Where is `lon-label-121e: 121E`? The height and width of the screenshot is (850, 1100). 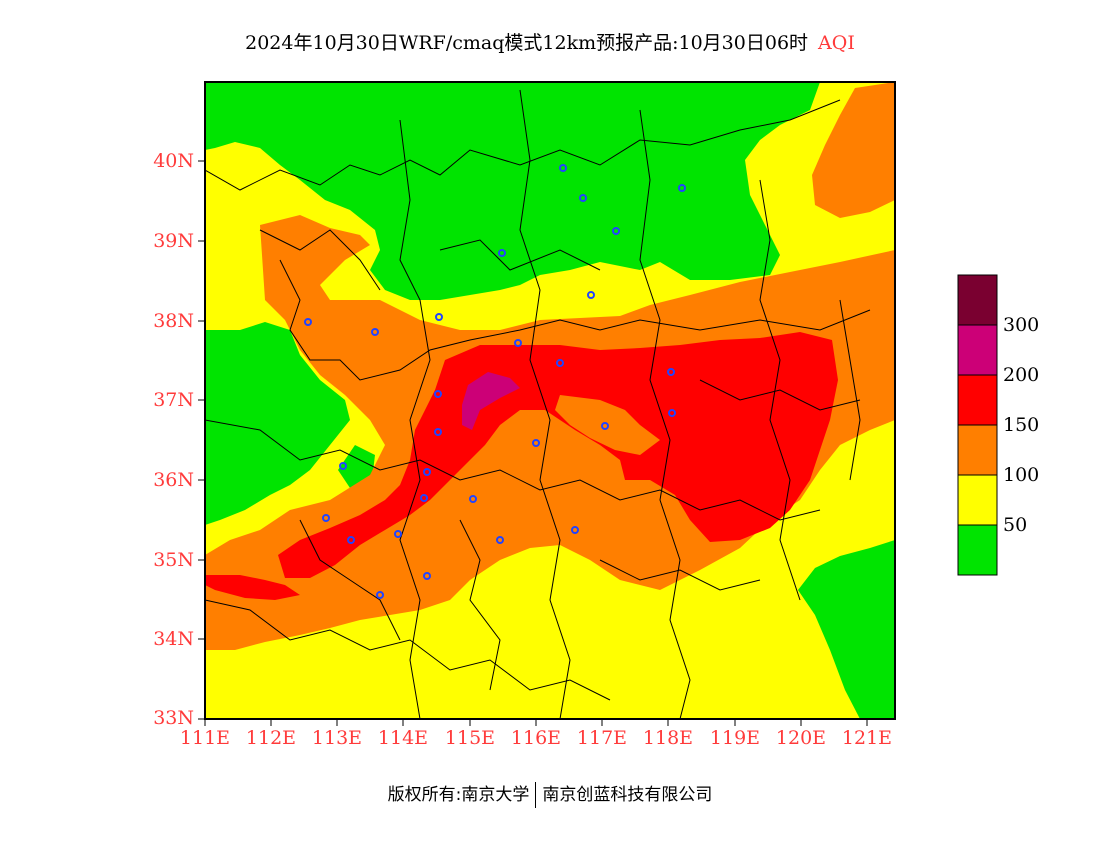
lon-label-121e: 121E is located at coordinates (867, 738).